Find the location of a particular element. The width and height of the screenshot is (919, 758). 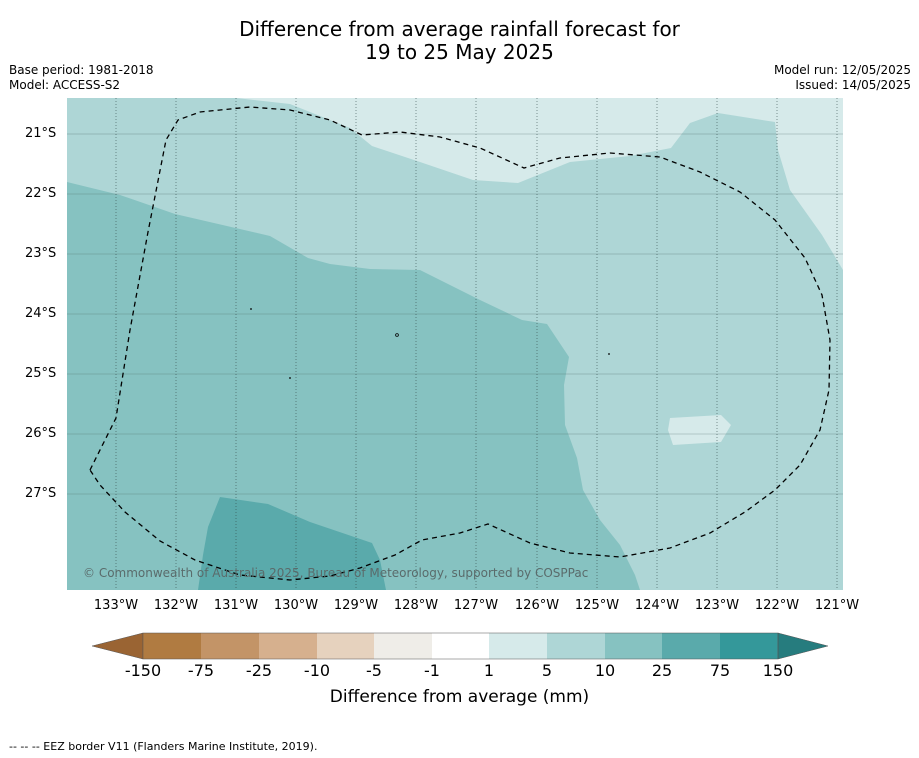

lon-label: 128°W is located at coordinates (416, 605).